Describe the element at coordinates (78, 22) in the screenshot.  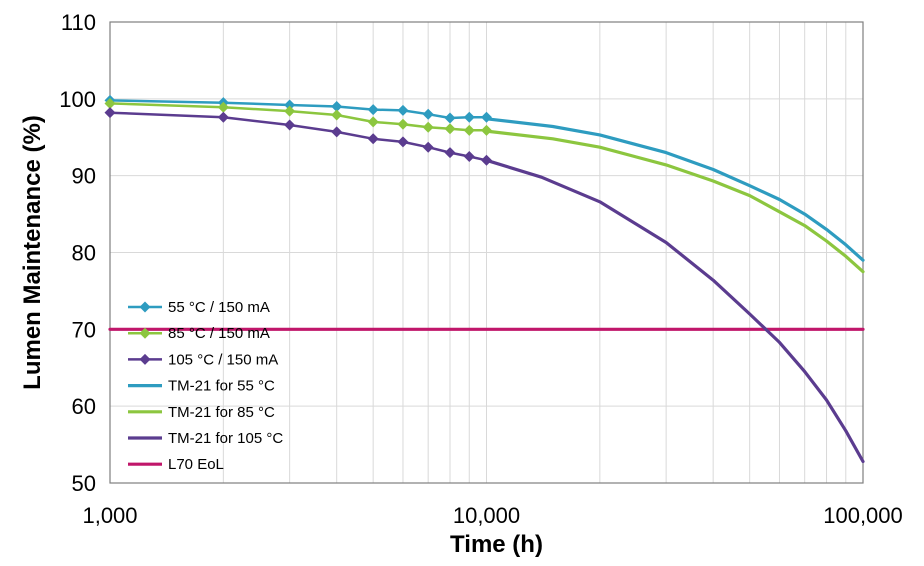
I see `y-tick-label: 110` at that location.